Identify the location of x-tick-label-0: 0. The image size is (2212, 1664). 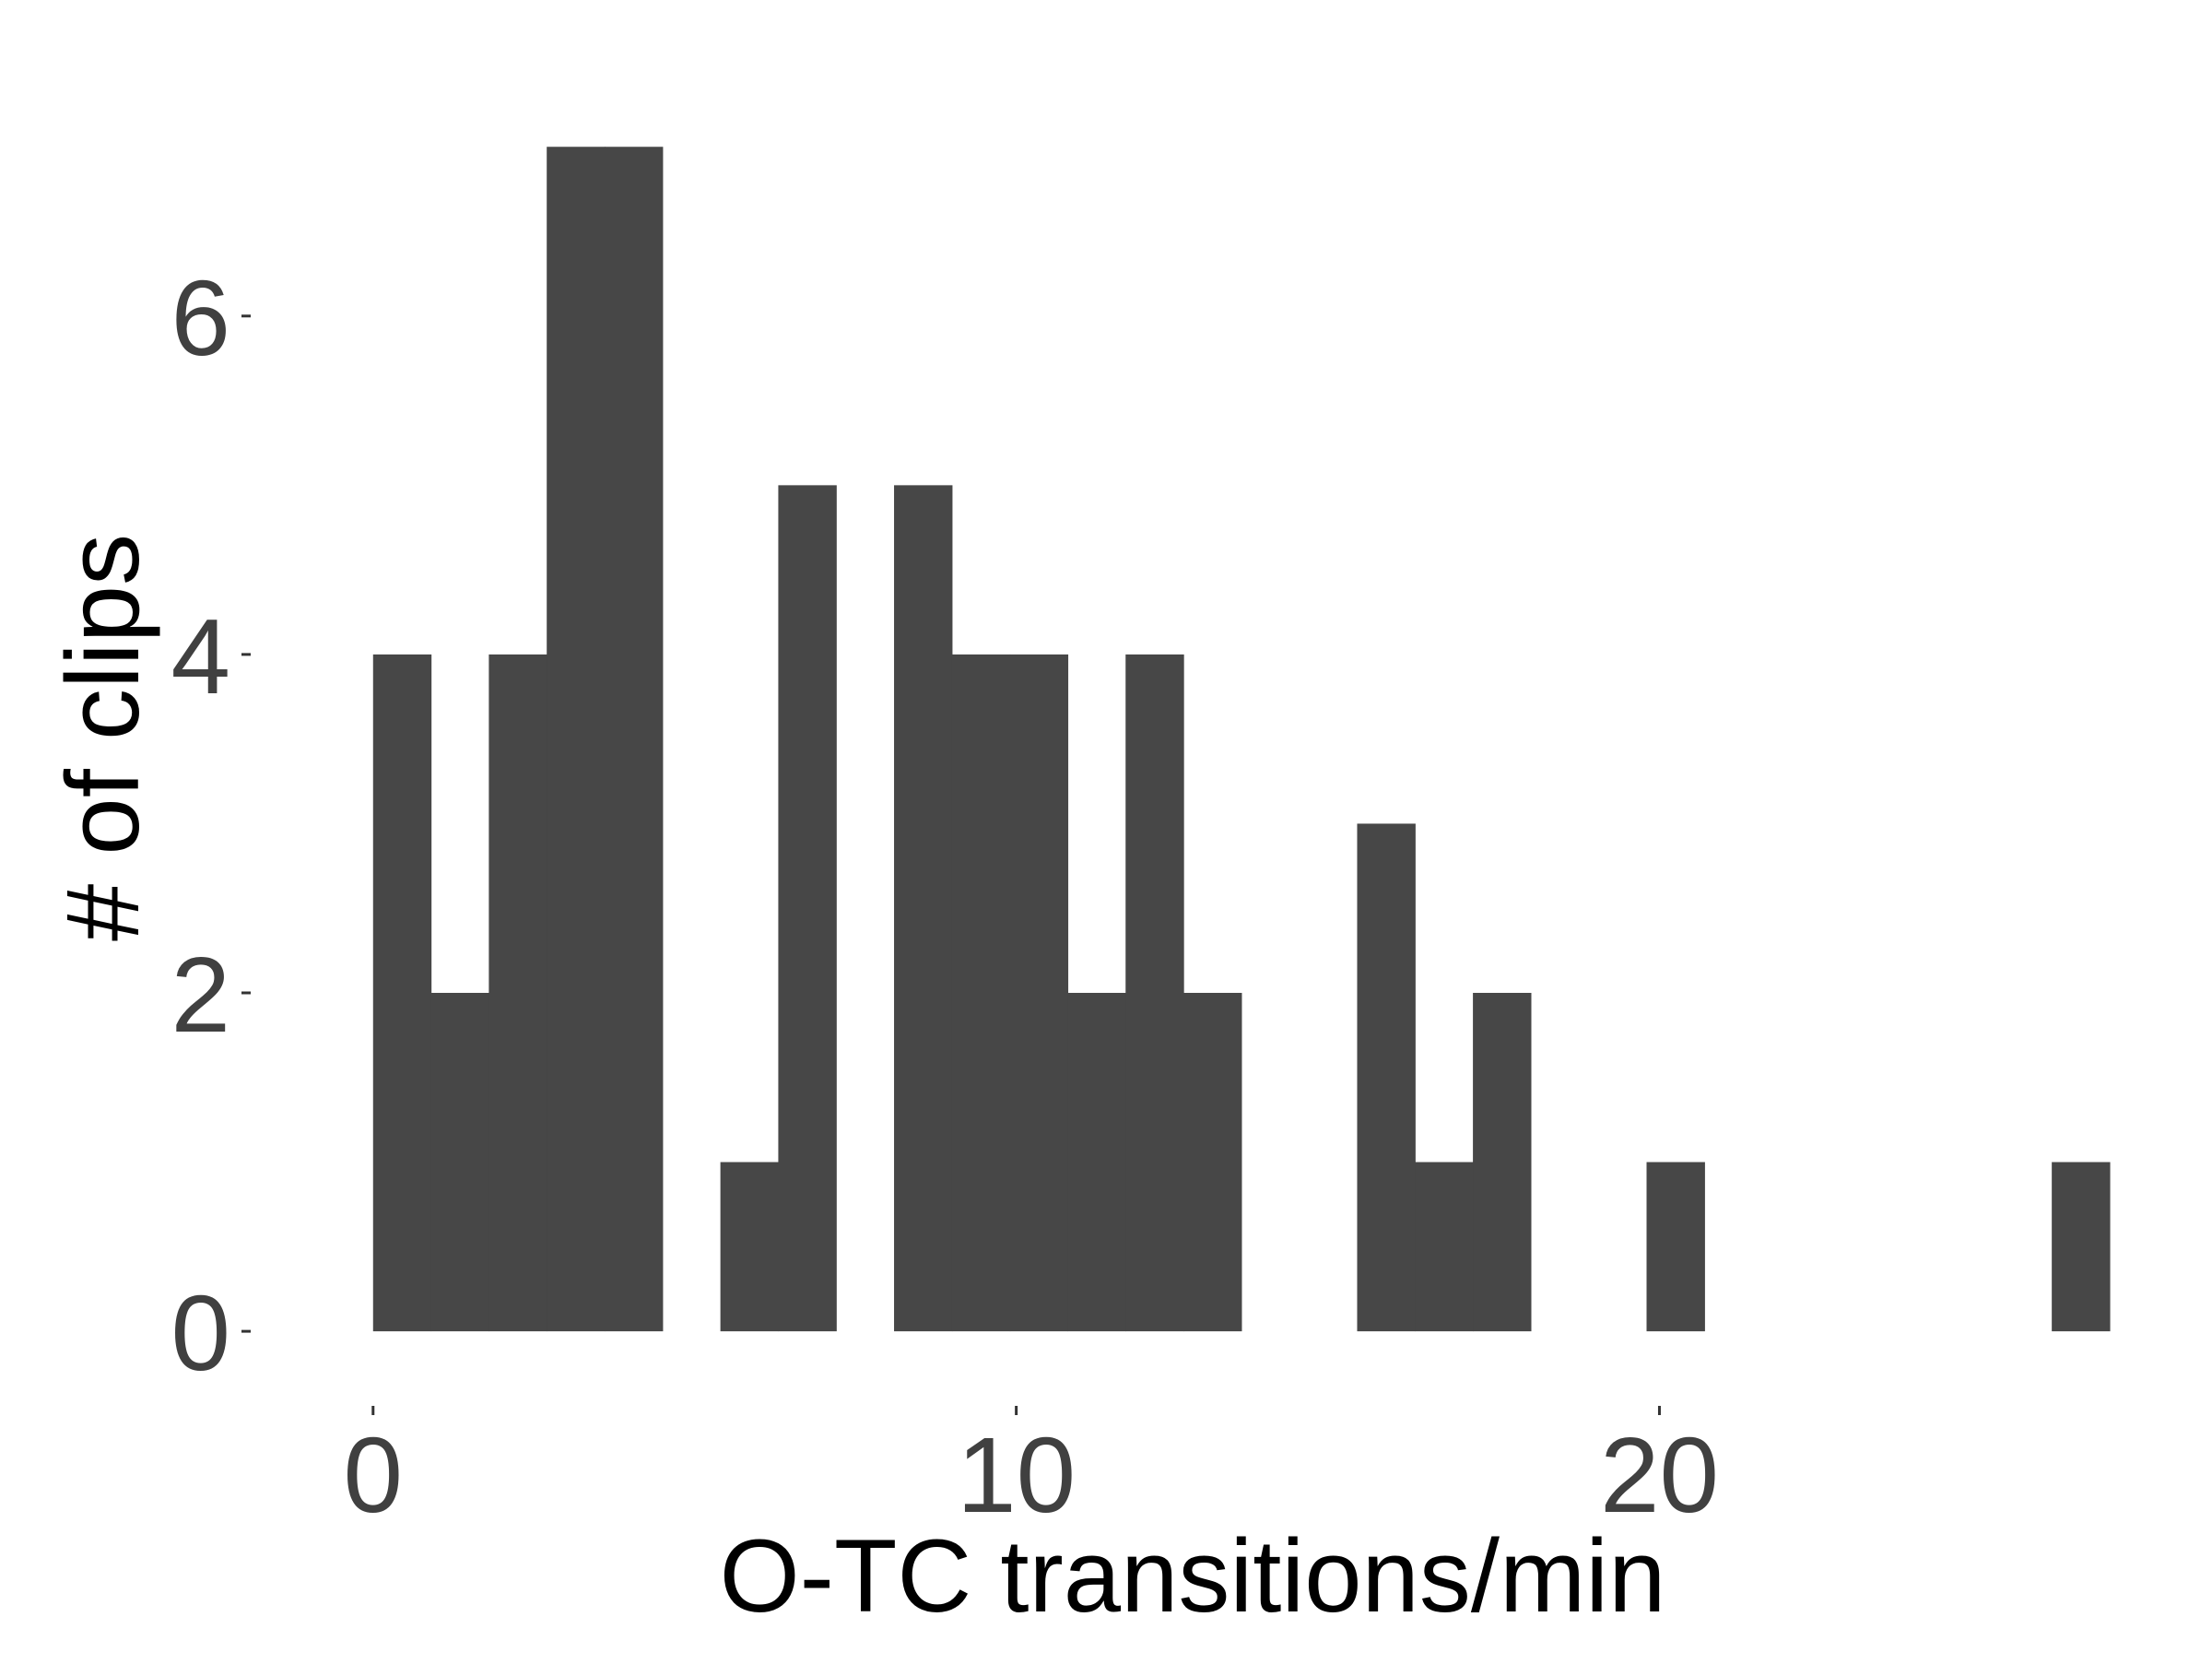
(374, 1475).